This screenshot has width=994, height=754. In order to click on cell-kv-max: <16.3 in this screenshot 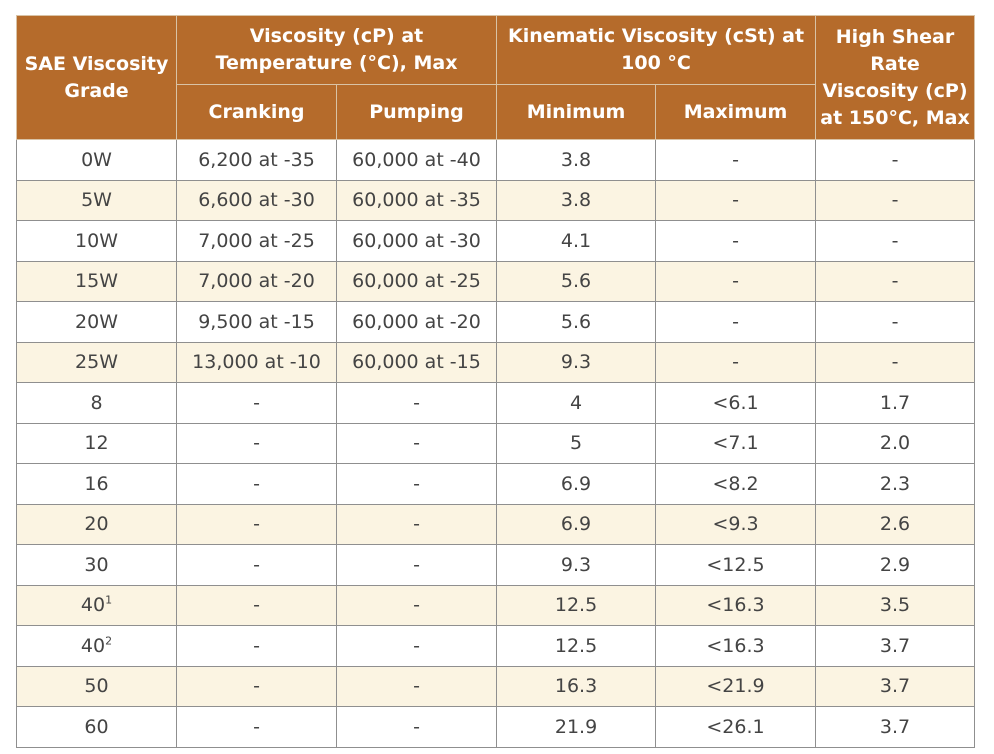, I will do `click(736, 646)`.